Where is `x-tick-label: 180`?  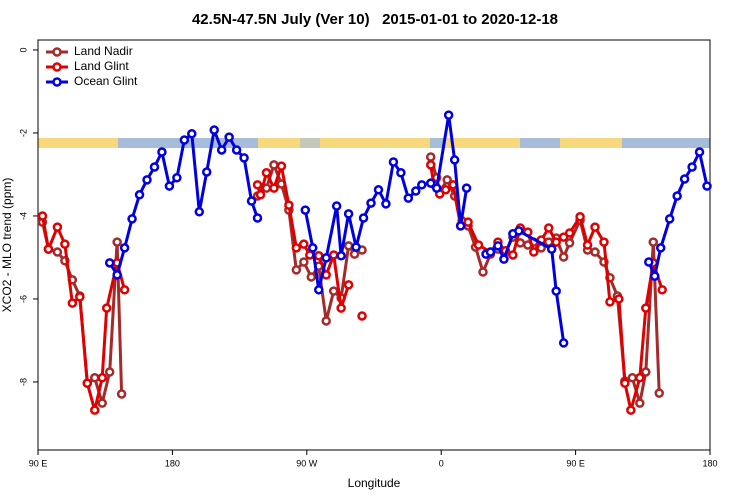 x-tick-label: 180 is located at coordinates (172, 463).